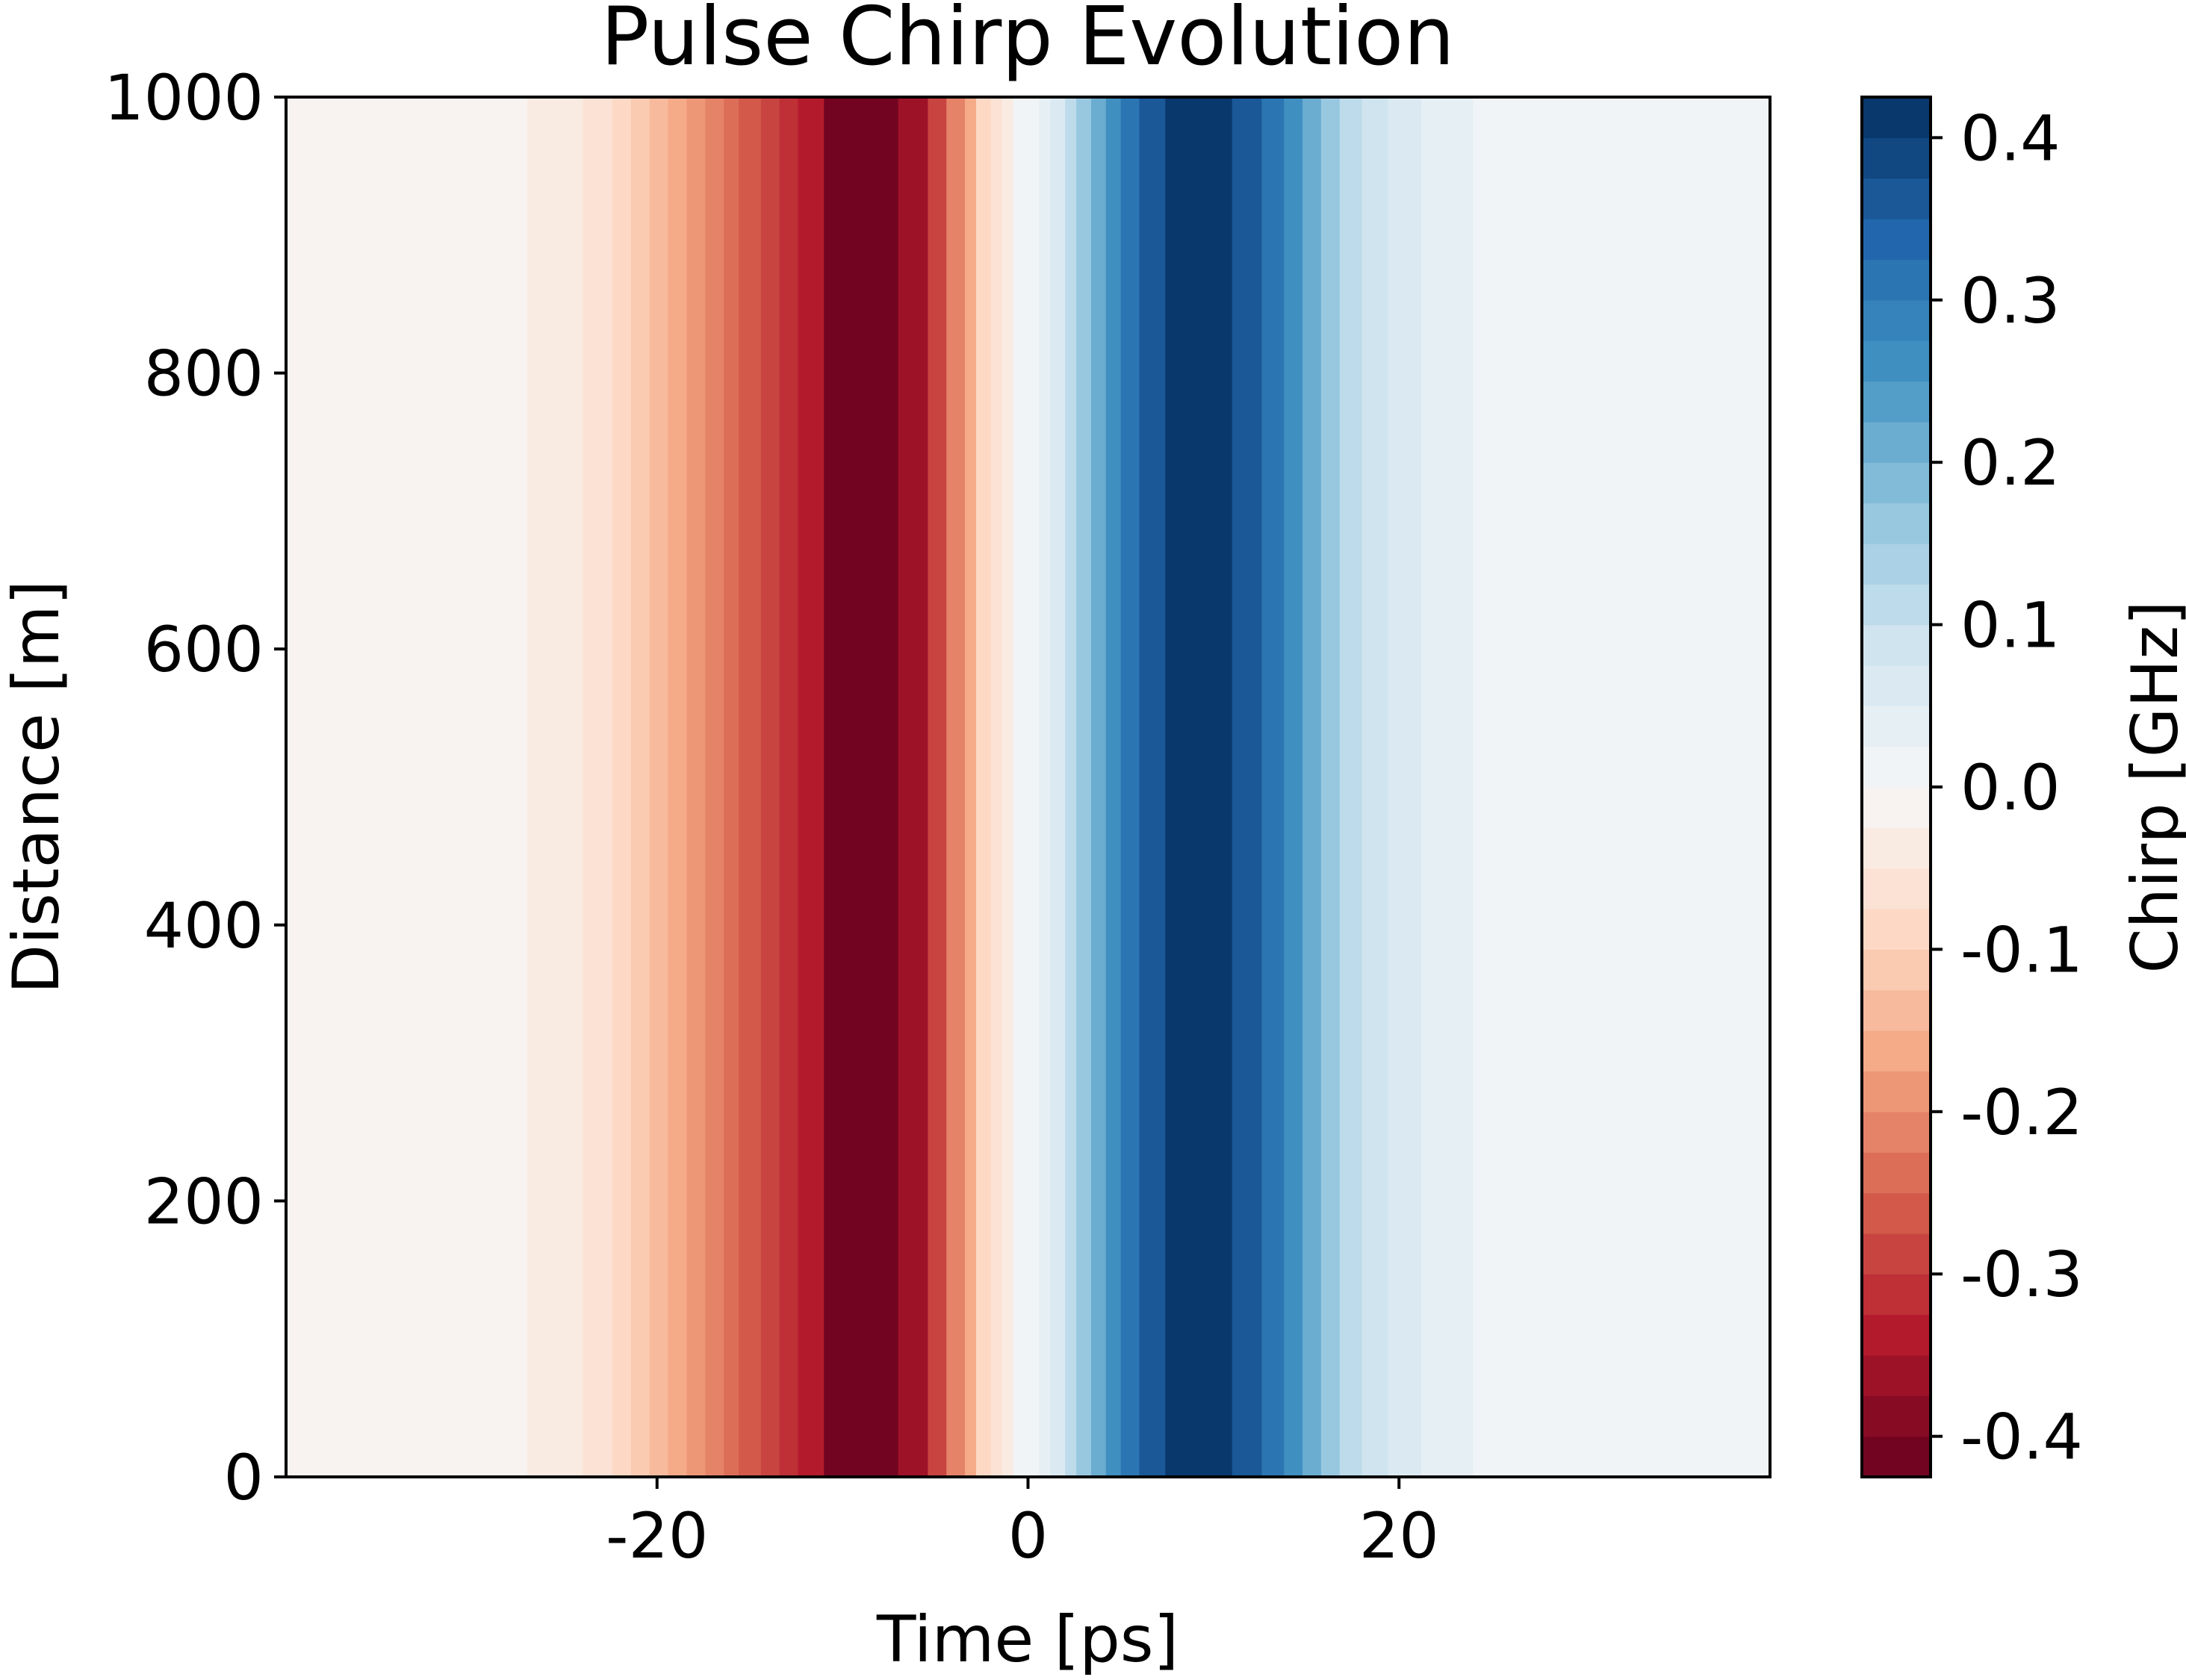 The image size is (2186, 1680). What do you see at coordinates (2021, 949) in the screenshot?
I see `colorbar-tick-label: -0.1` at bounding box center [2021, 949].